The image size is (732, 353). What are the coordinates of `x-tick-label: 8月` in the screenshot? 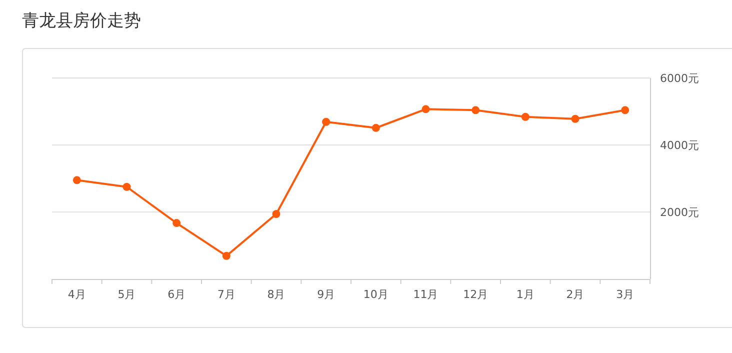 It's located at (276, 294).